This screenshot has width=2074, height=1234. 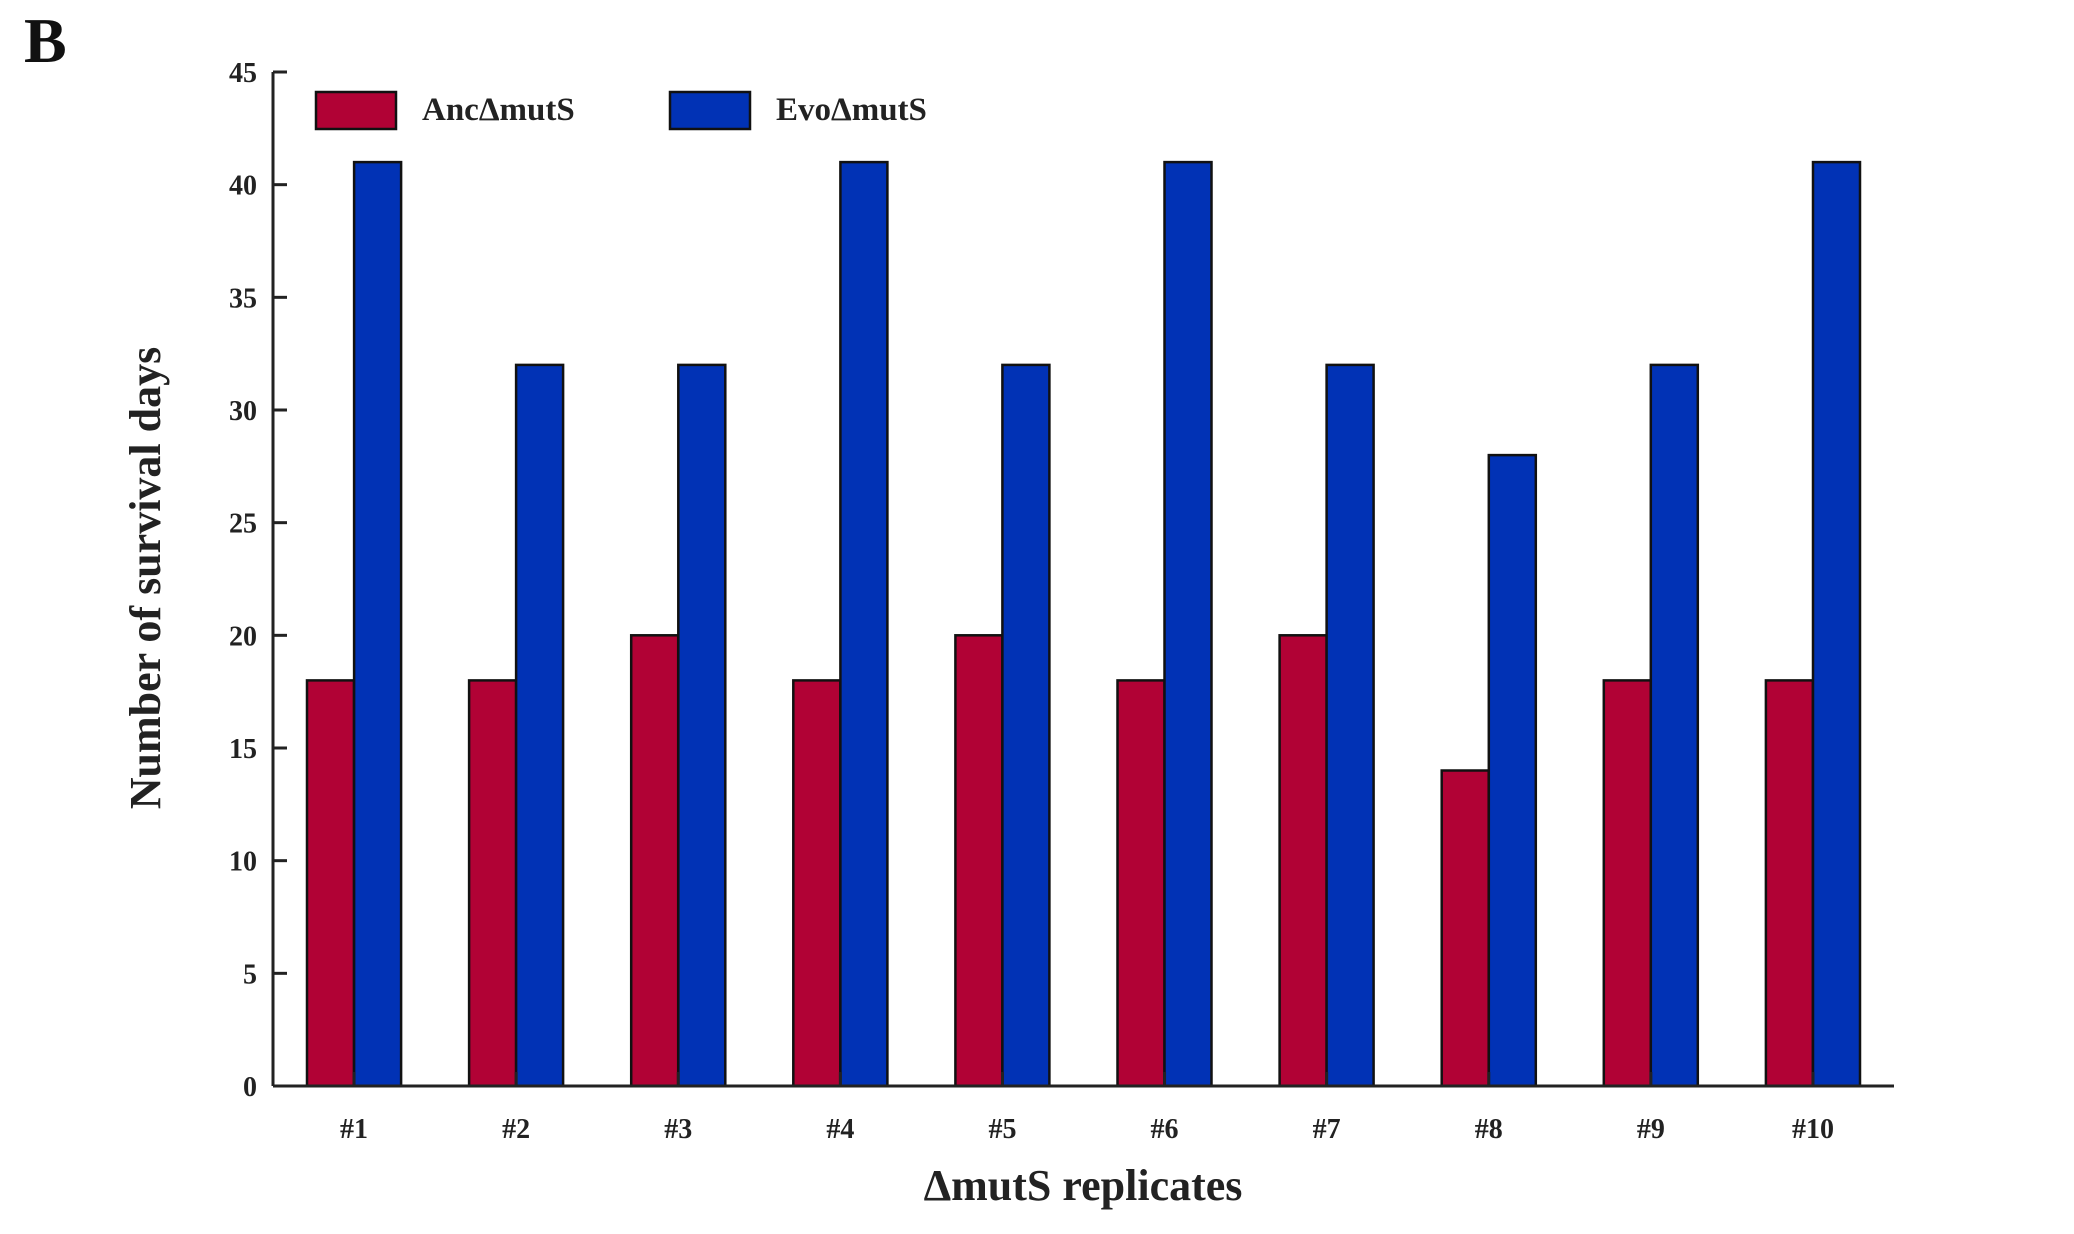 I want to click on x-tick-label-6: #6, so click(x=1165, y=1129).